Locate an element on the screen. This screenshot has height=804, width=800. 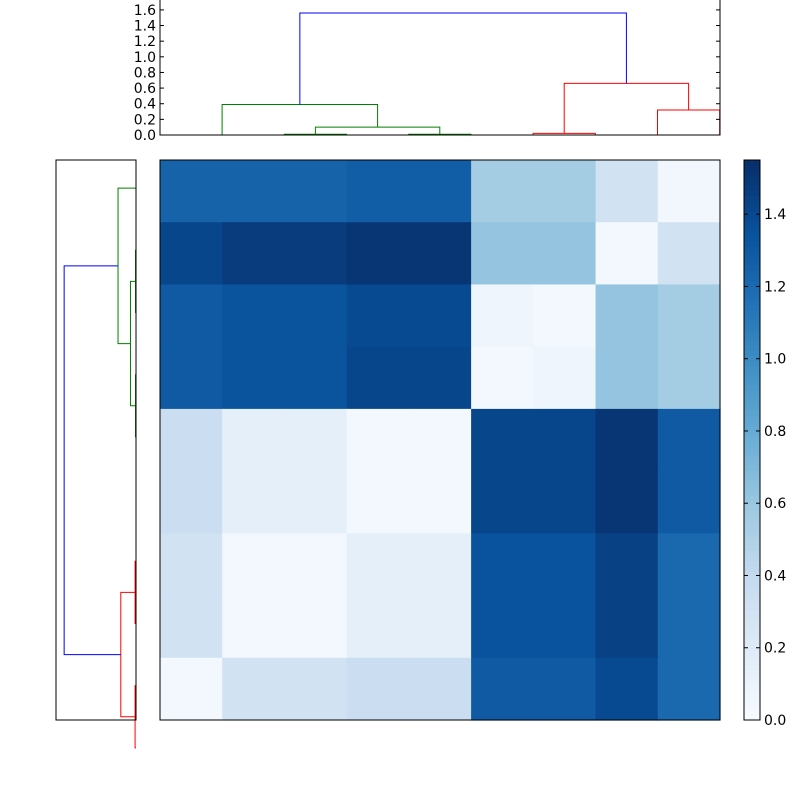
top-dendrogram-frame is located at coordinates (440, 67).